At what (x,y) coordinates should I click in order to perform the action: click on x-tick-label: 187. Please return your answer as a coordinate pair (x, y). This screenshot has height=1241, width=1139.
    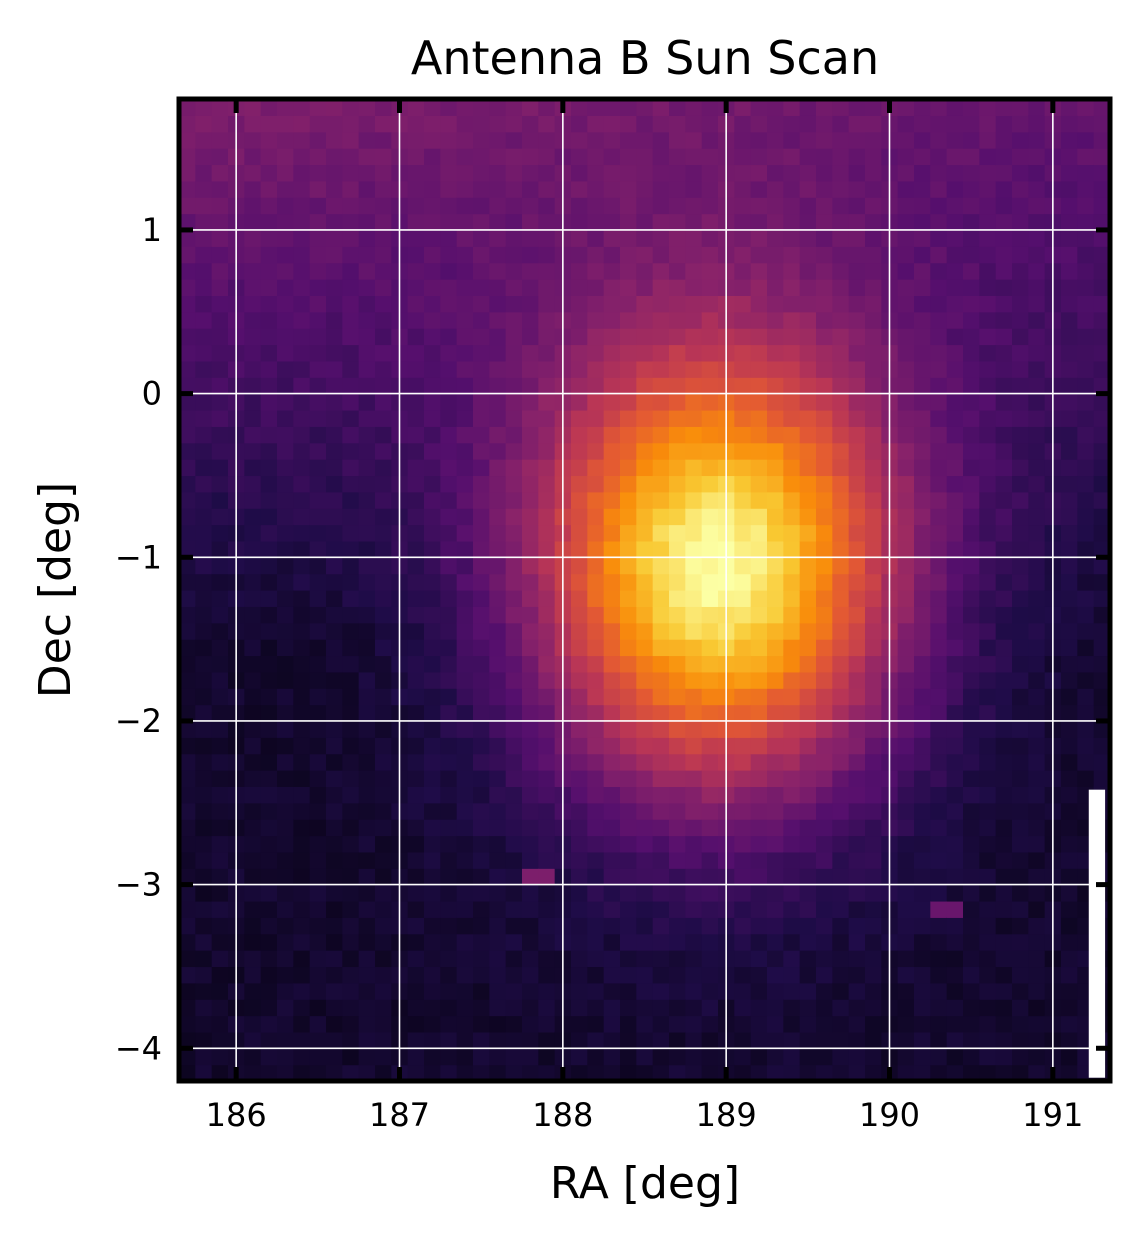
    Looking at the image, I should click on (399, 1115).